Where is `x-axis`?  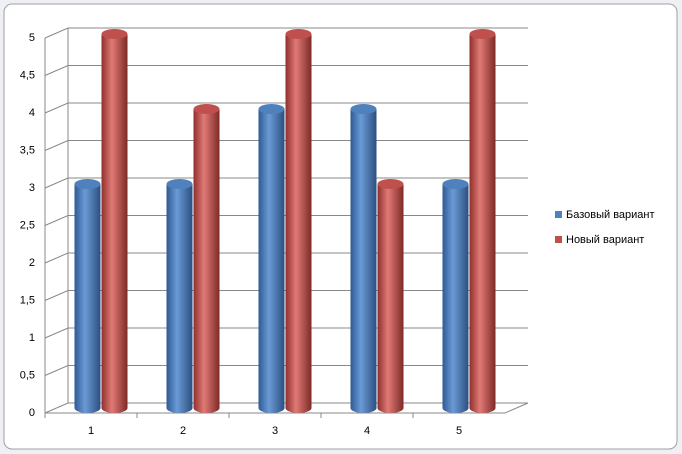
x-axis is located at coordinates (287, 408).